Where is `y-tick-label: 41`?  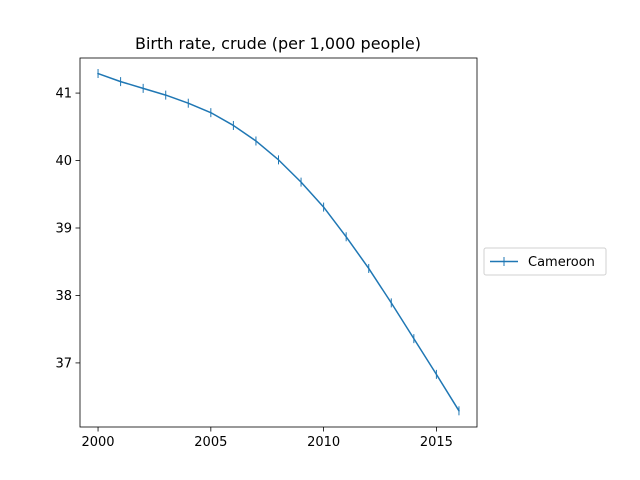 y-tick-label: 41 is located at coordinates (63, 94).